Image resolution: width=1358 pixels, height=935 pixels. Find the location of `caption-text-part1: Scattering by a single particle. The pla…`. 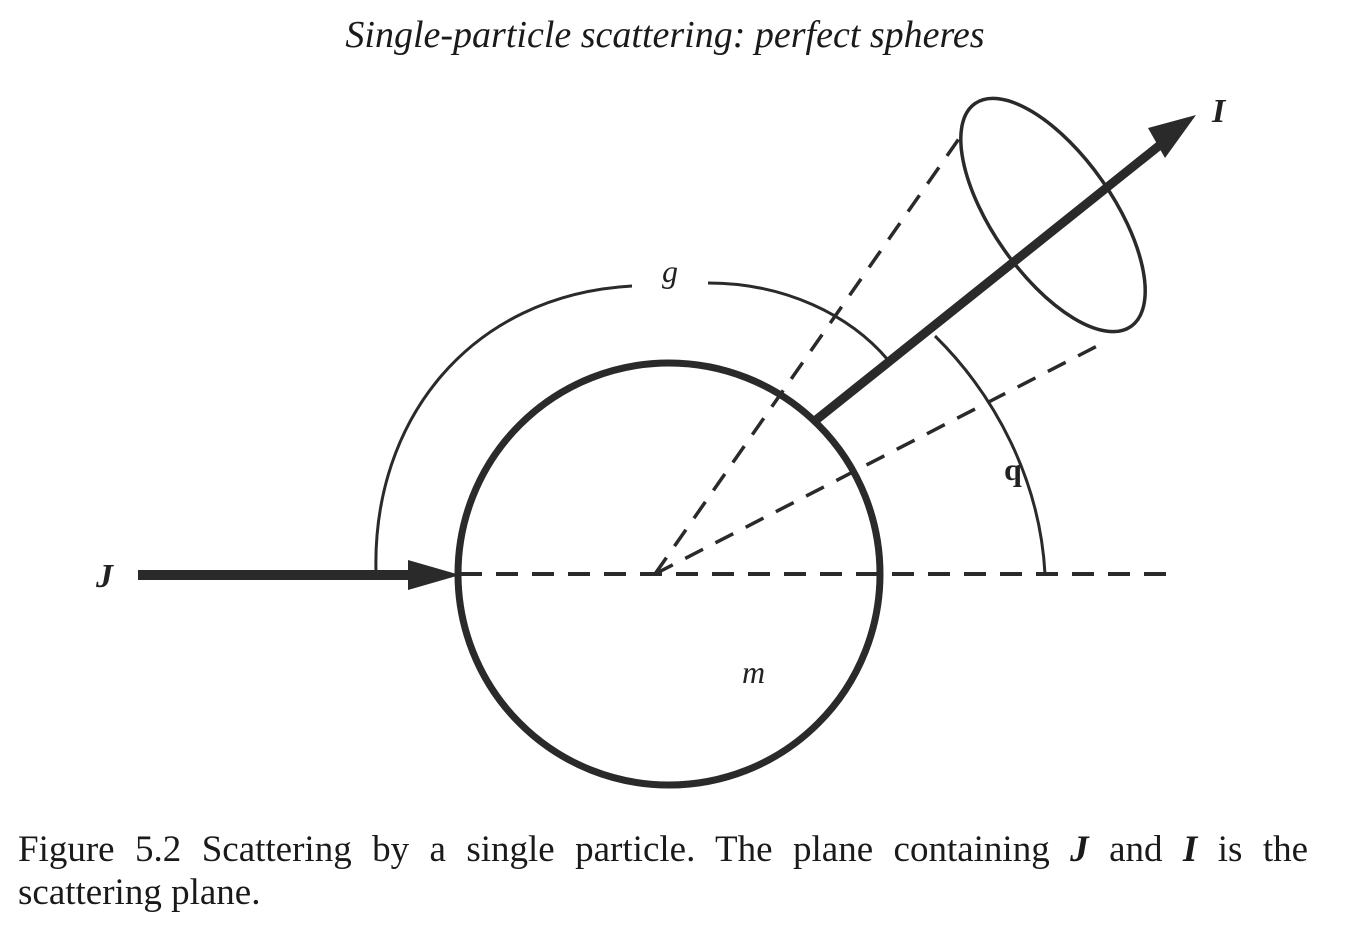

caption-text-part1: Scattering by a single particle. The pla… is located at coordinates (625, 849).